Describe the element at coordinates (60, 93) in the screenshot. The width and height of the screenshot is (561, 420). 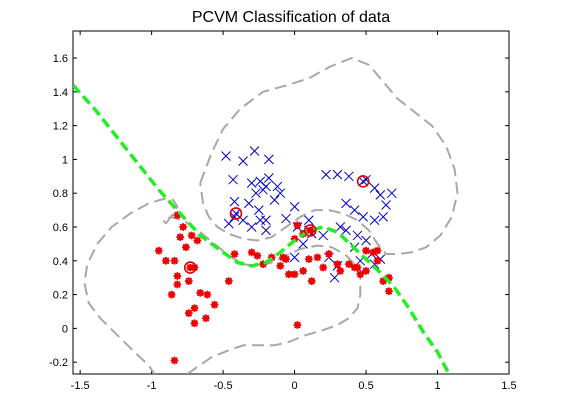
I see `y-tick-label: 1.4` at that location.